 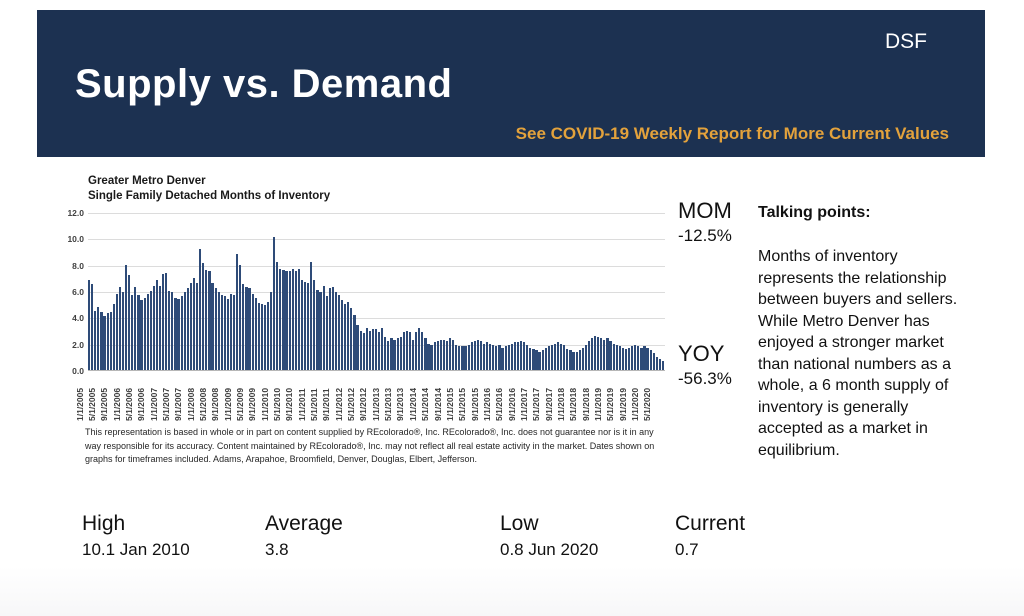 What do you see at coordinates (338, 404) in the screenshot?
I see `x-tick-label: 1/1/2012` at bounding box center [338, 404].